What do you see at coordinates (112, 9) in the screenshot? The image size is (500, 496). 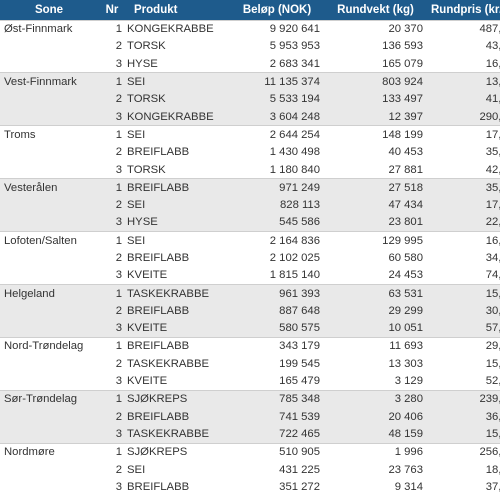 I see `header-nr: Nr` at bounding box center [112, 9].